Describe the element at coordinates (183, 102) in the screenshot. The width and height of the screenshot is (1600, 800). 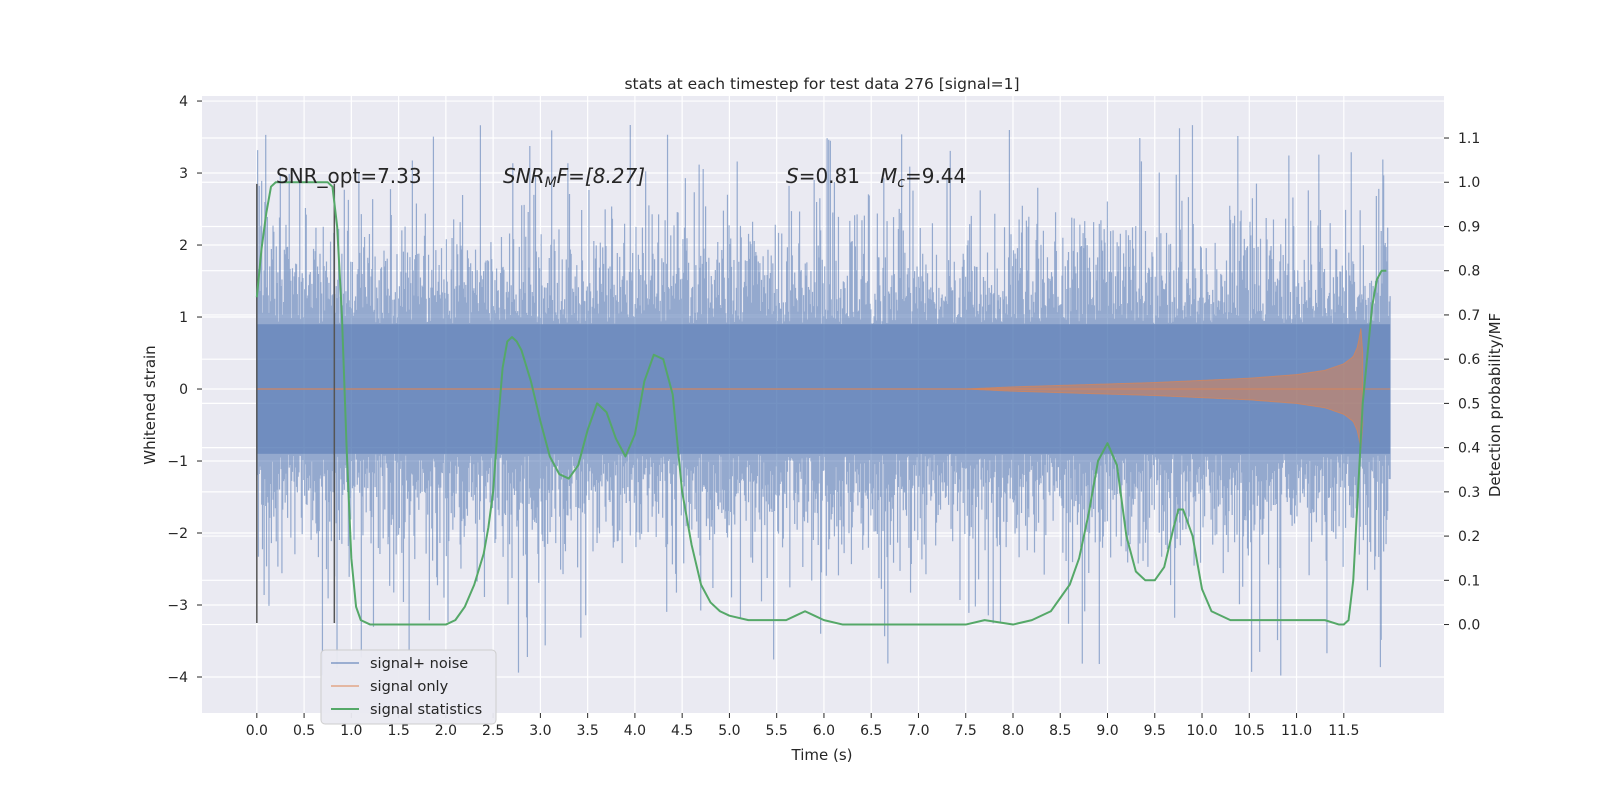
I see `y-left-tick-label: 4` at that location.